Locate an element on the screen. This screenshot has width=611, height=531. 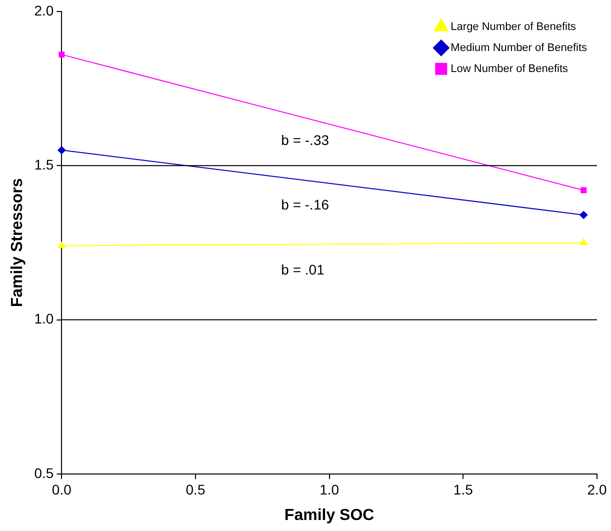
y-tick-label: 2.0 is located at coordinates (44, 10).